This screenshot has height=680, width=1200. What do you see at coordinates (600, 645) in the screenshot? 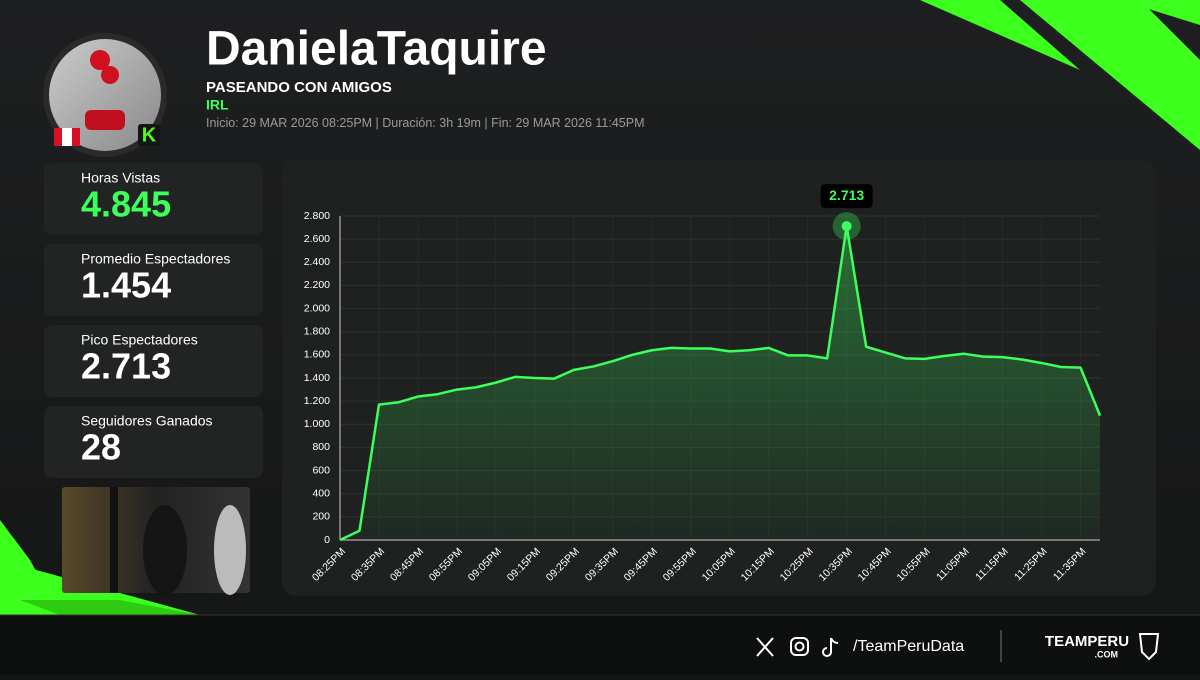
I see `footer-bar` at bounding box center [600, 645].